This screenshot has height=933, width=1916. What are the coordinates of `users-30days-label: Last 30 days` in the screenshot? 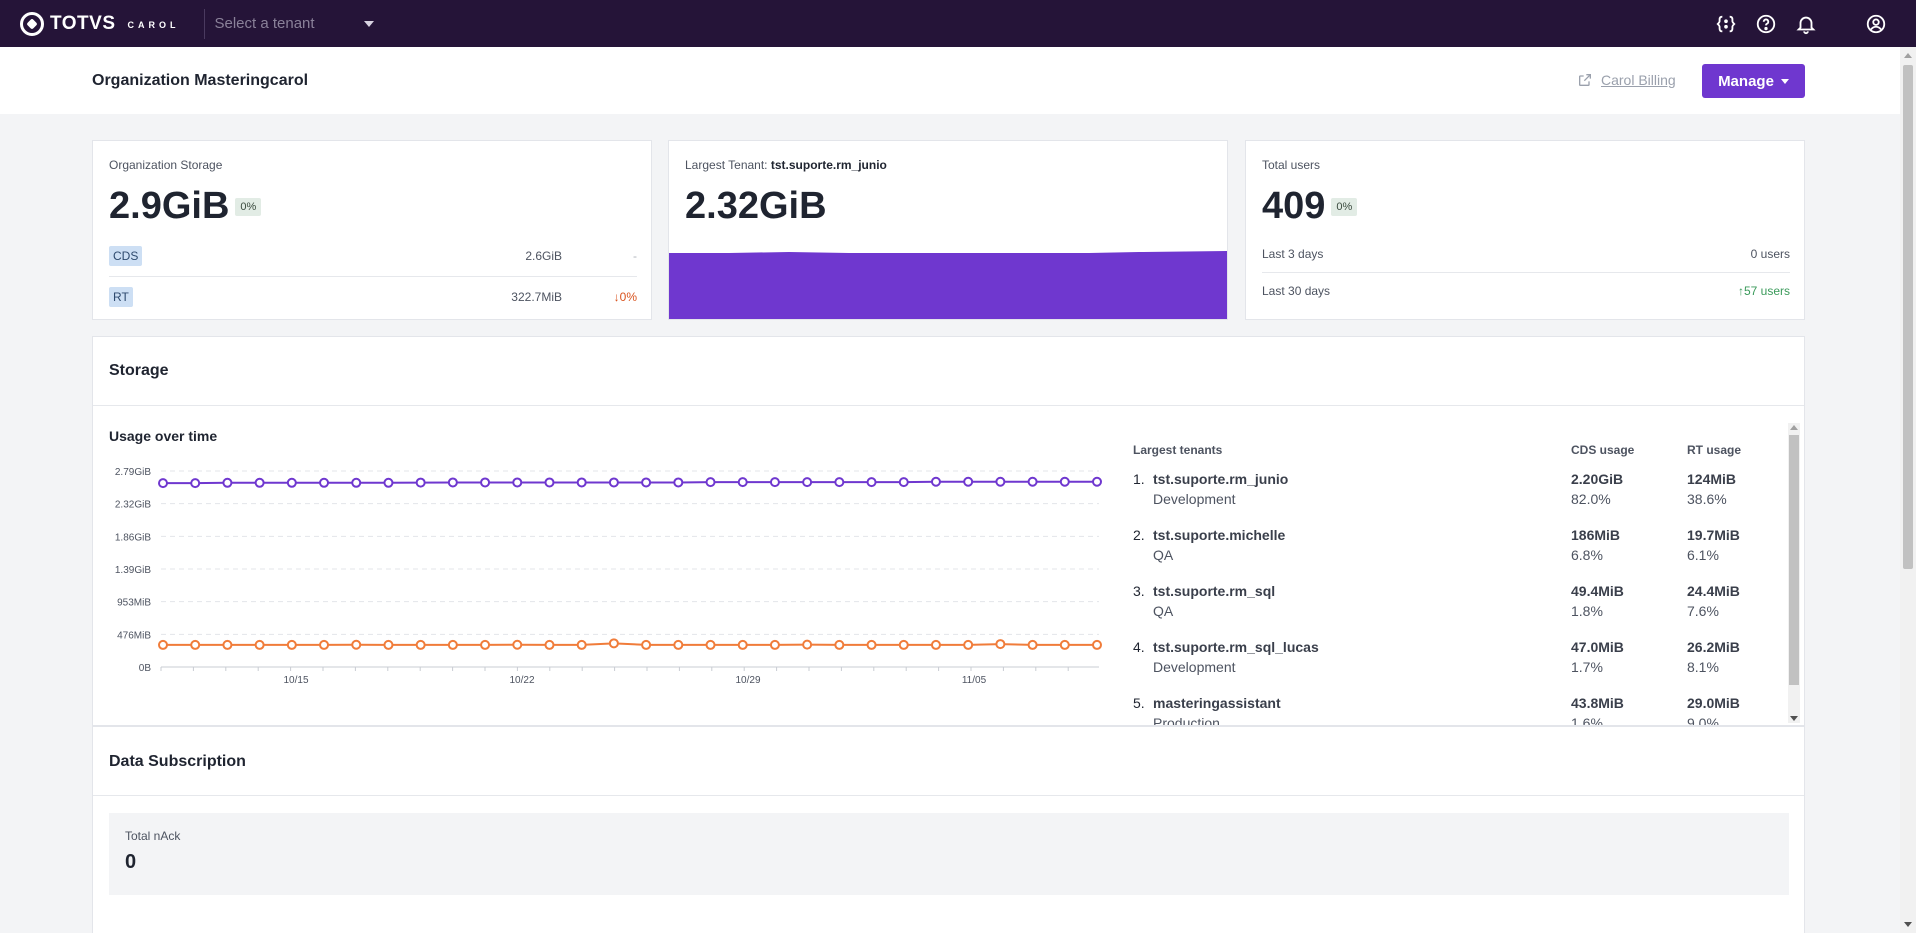 It's located at (1296, 291).